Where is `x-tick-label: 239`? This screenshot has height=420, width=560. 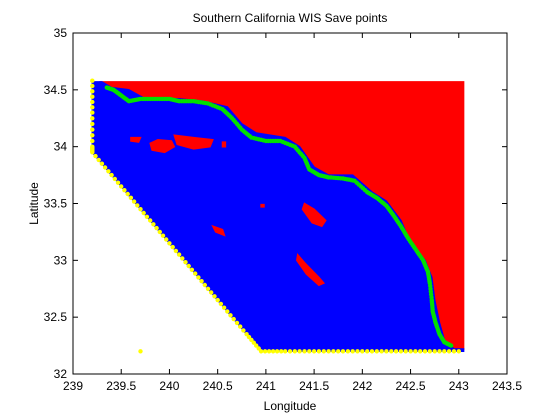
x-tick-label: 239 is located at coordinates (73, 386).